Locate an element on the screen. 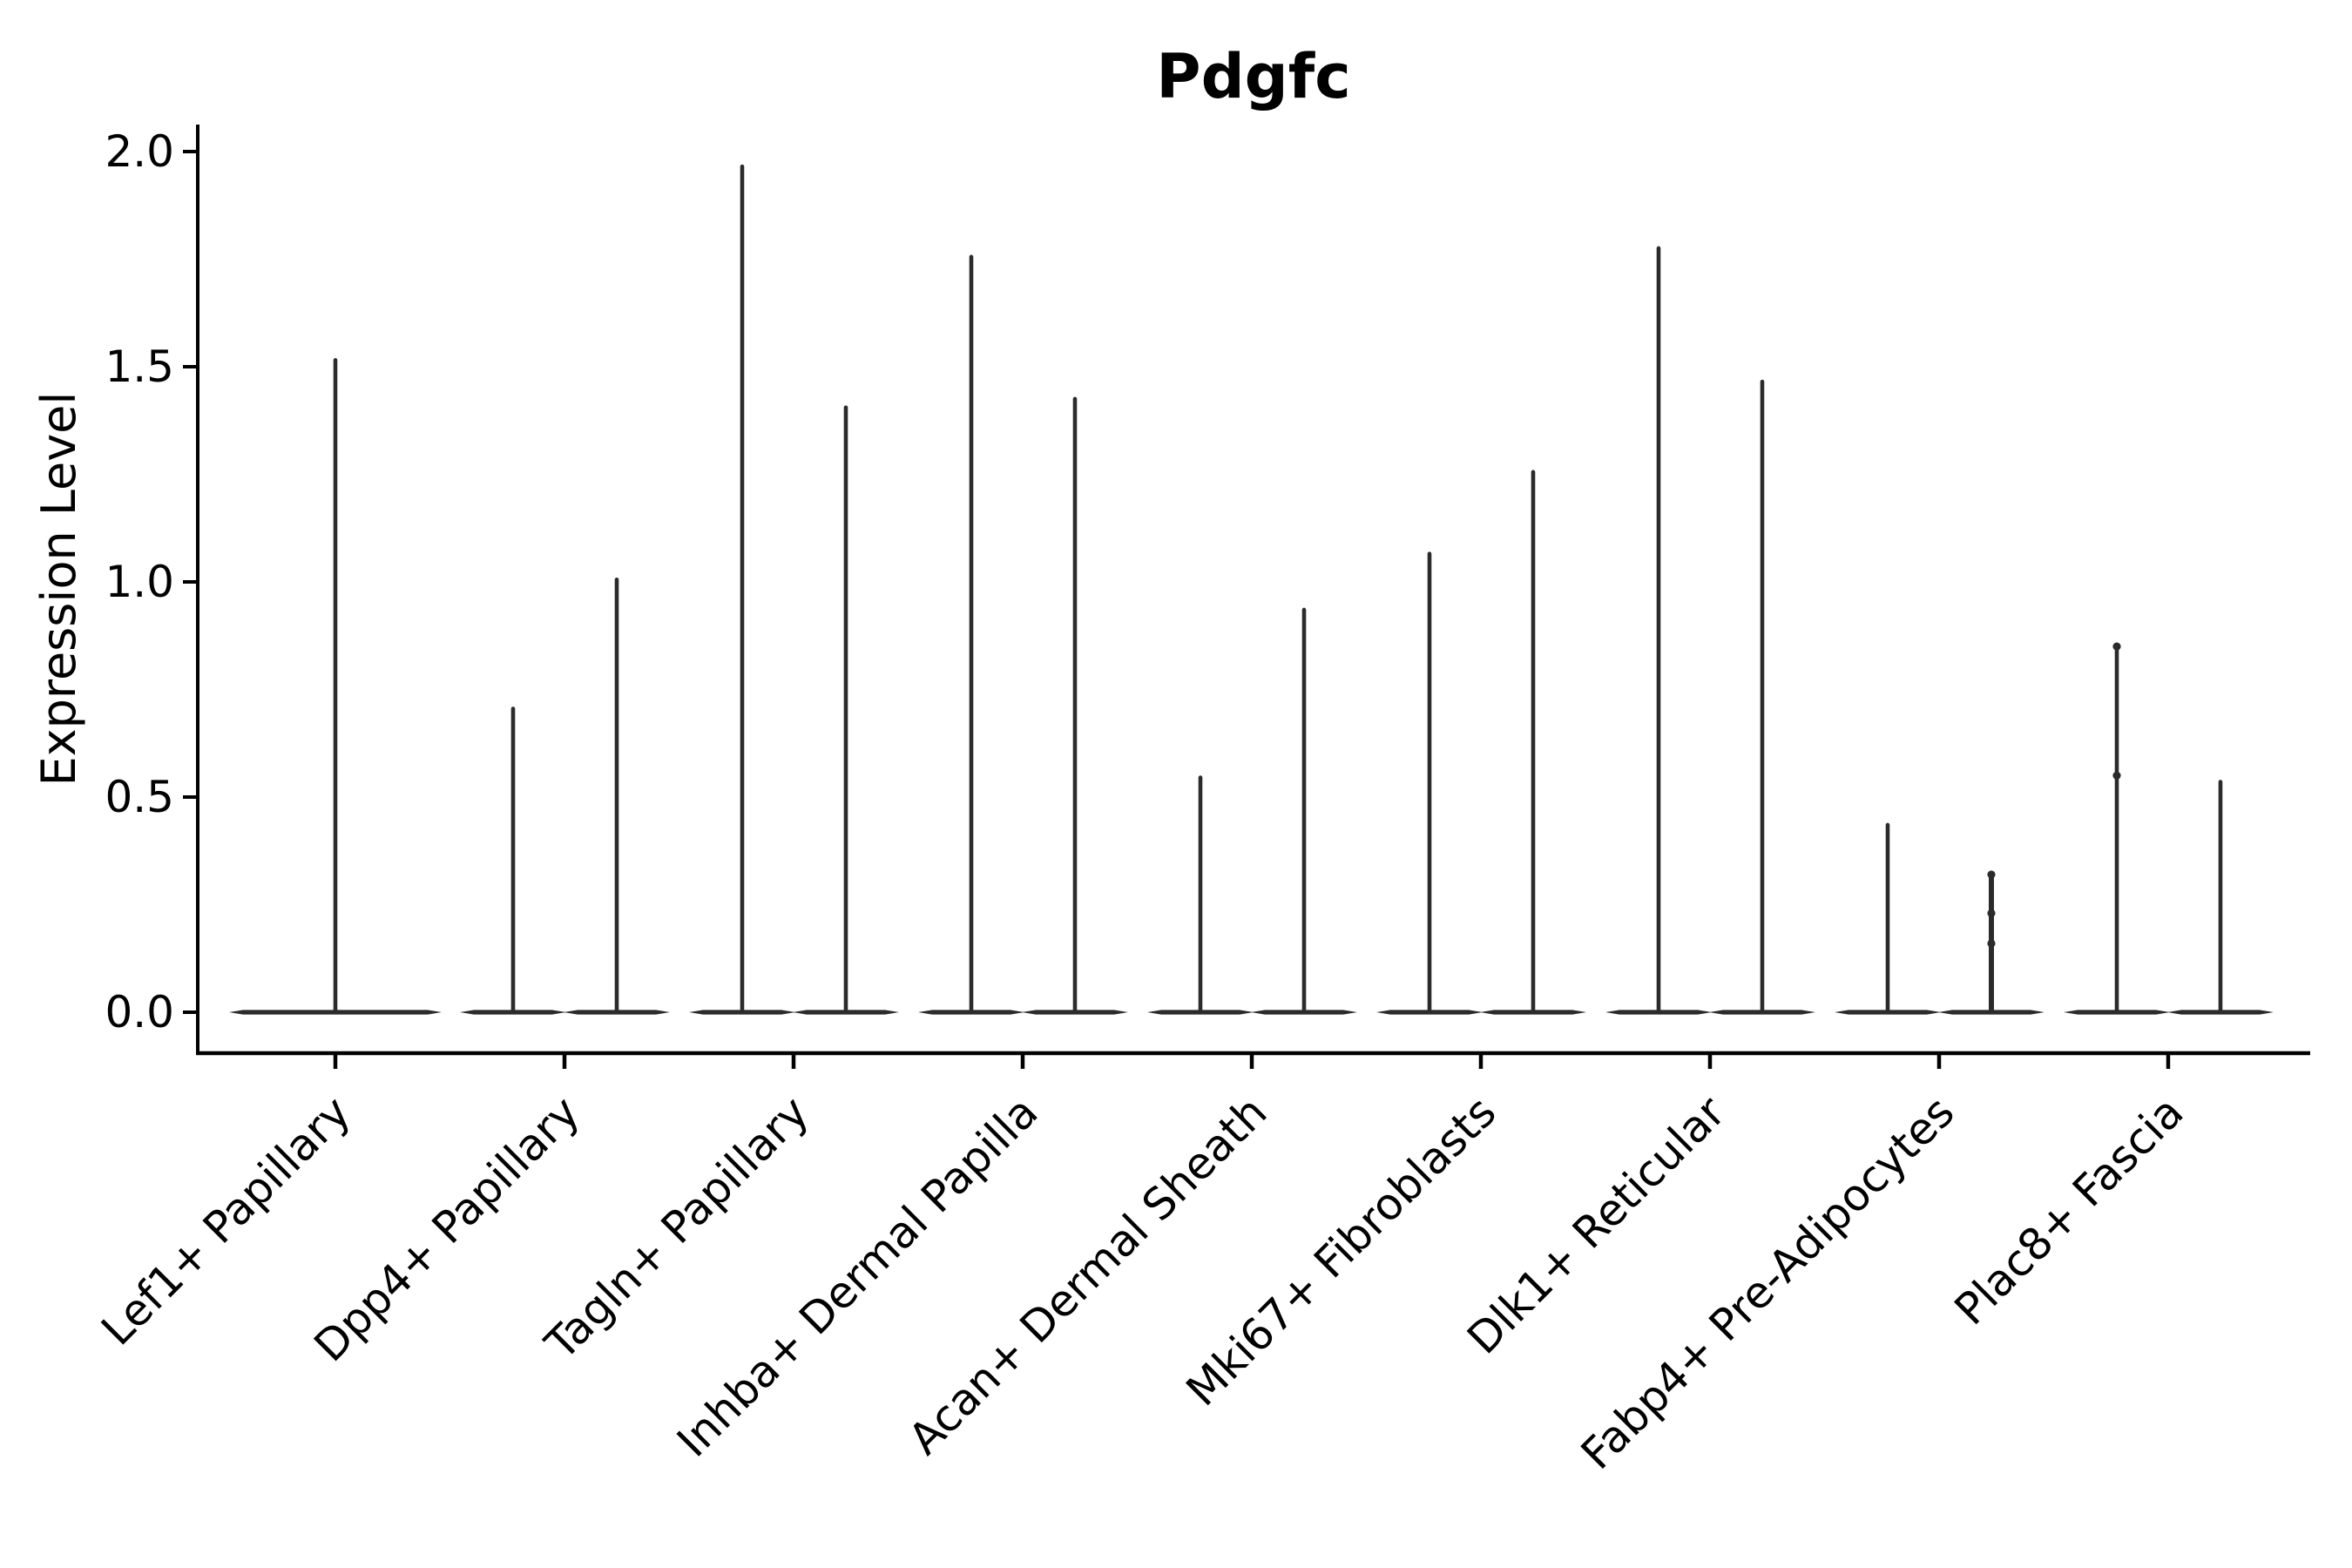  y-axis-label: Expression Level is located at coordinates (58, 589).